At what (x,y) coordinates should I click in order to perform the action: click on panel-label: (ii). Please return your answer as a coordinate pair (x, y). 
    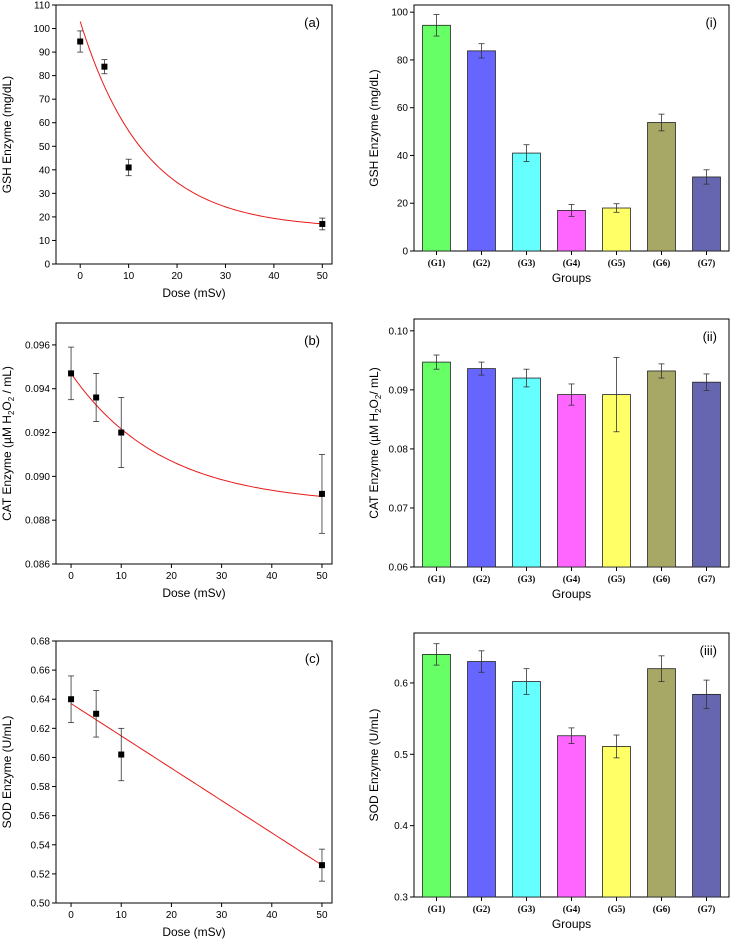
    Looking at the image, I should click on (710, 336).